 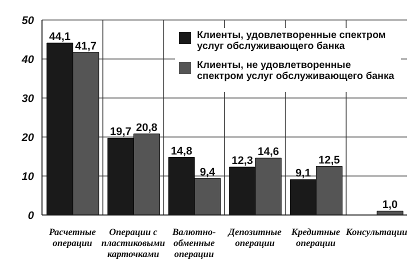 What do you see at coordinates (147, 128) in the screenshot?
I see `data-label: 20,8` at bounding box center [147, 128].